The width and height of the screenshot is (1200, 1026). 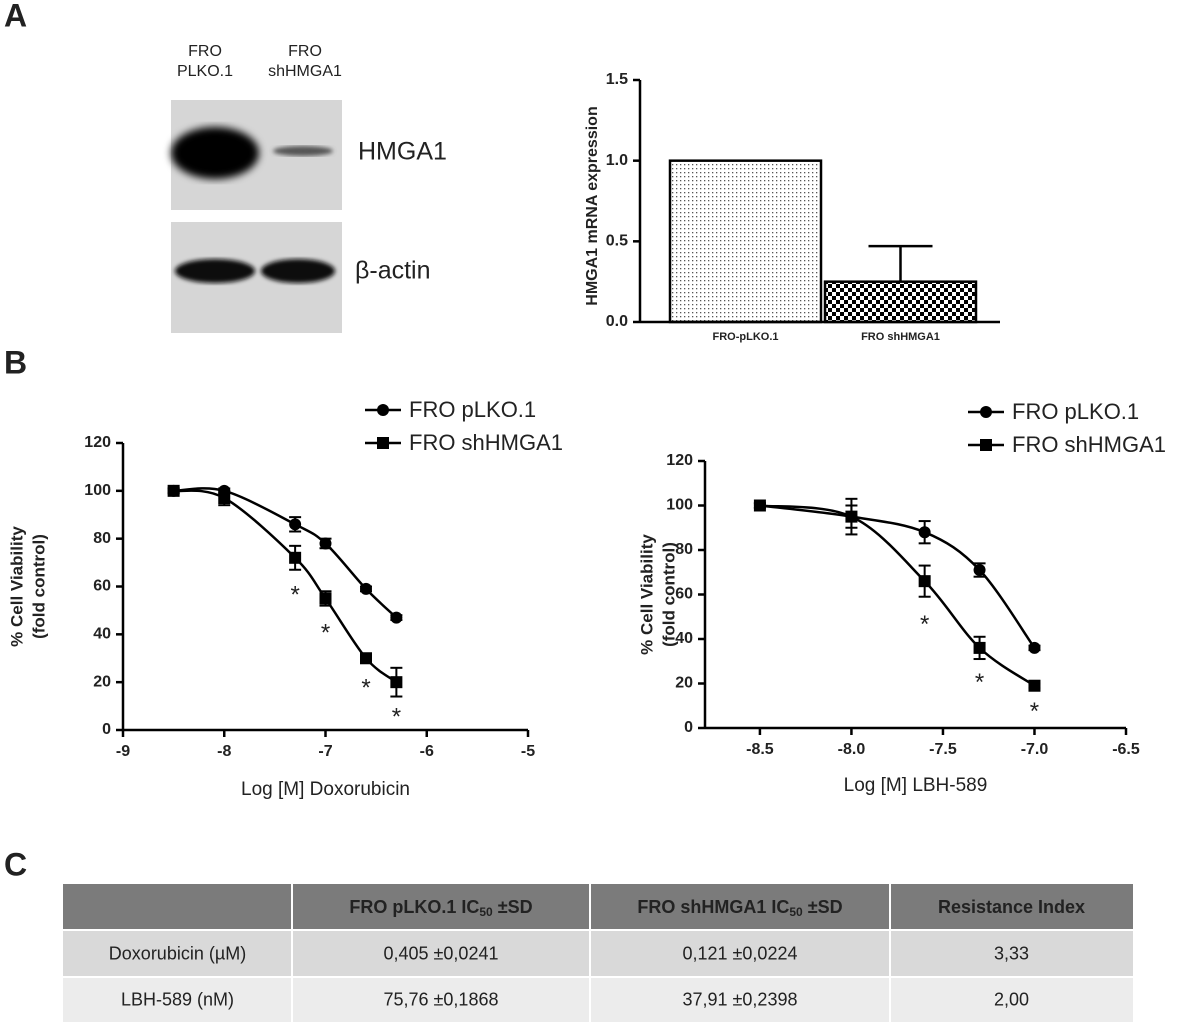 I want to click on panel-label: C, so click(x=15, y=864).